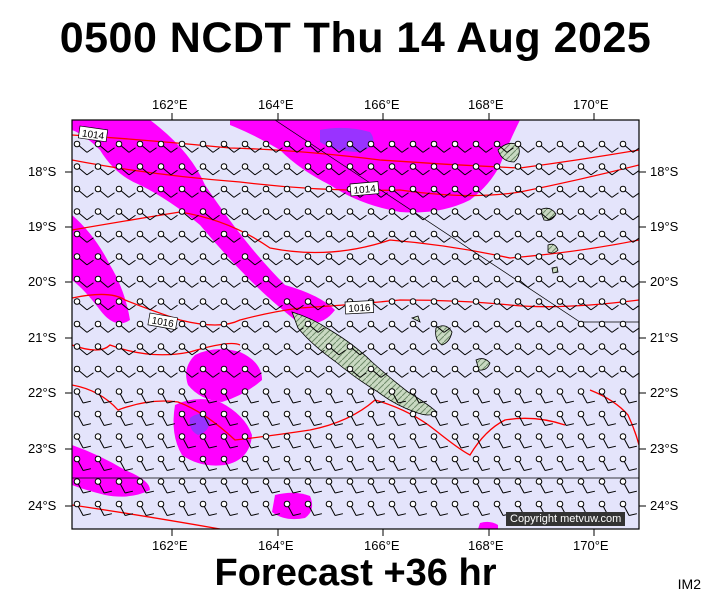  Describe the element at coordinates (486, 545) in the screenshot. I see `lon-tick-label: 168°E` at that location.